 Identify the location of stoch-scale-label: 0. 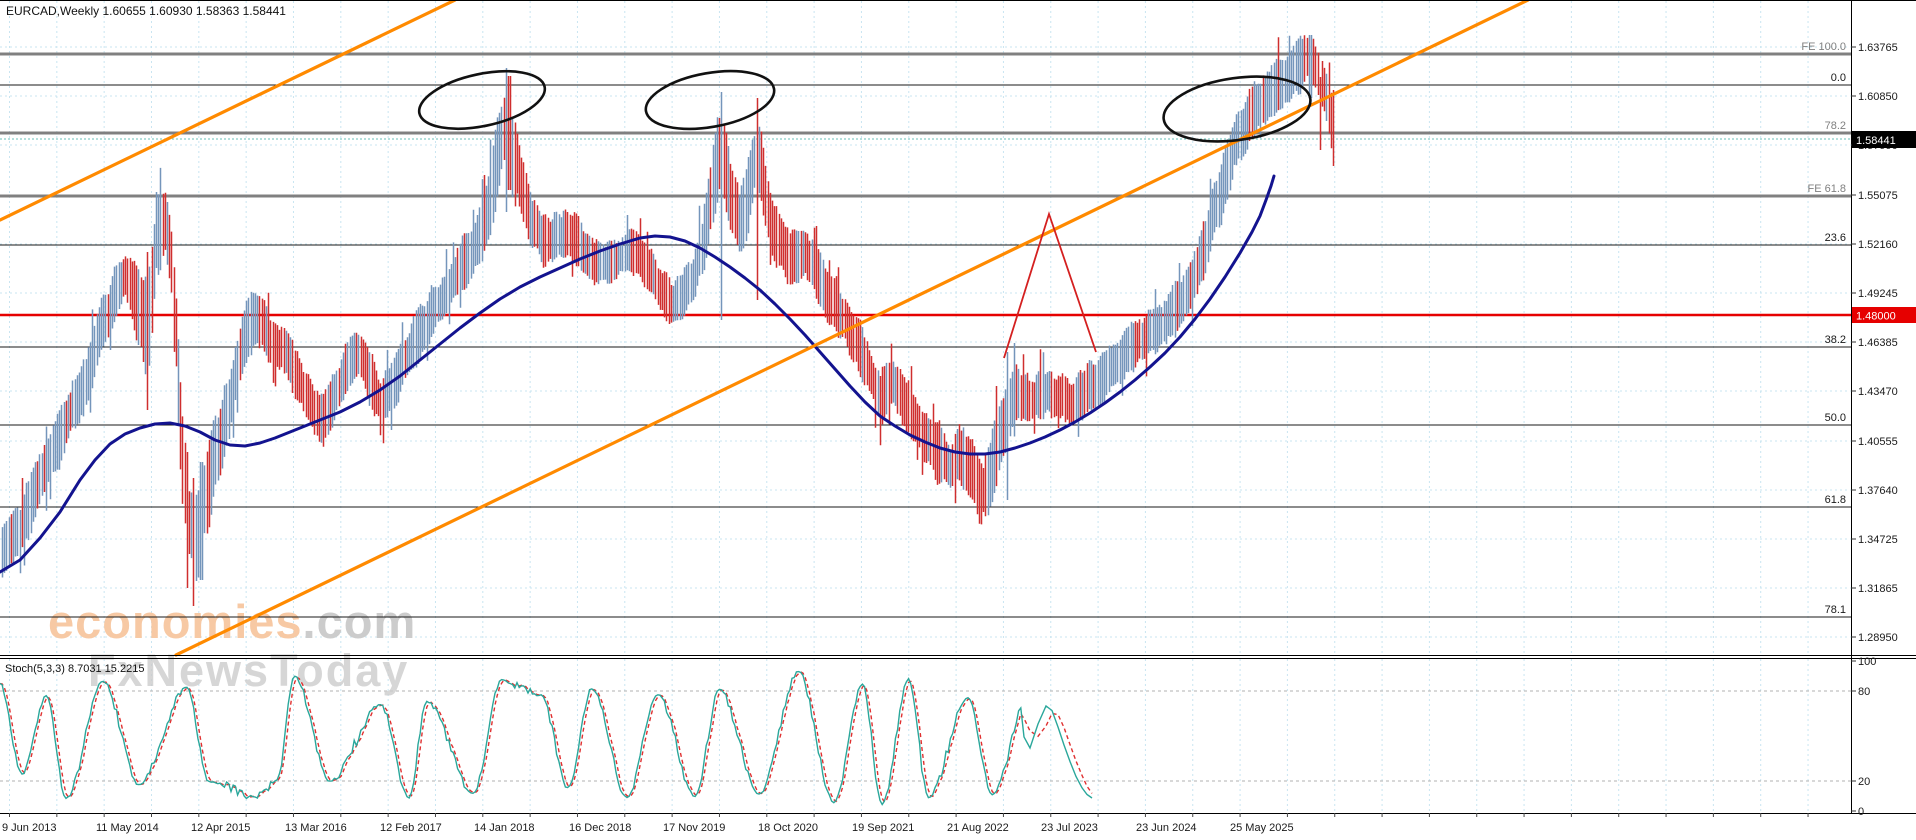
(1861, 812).